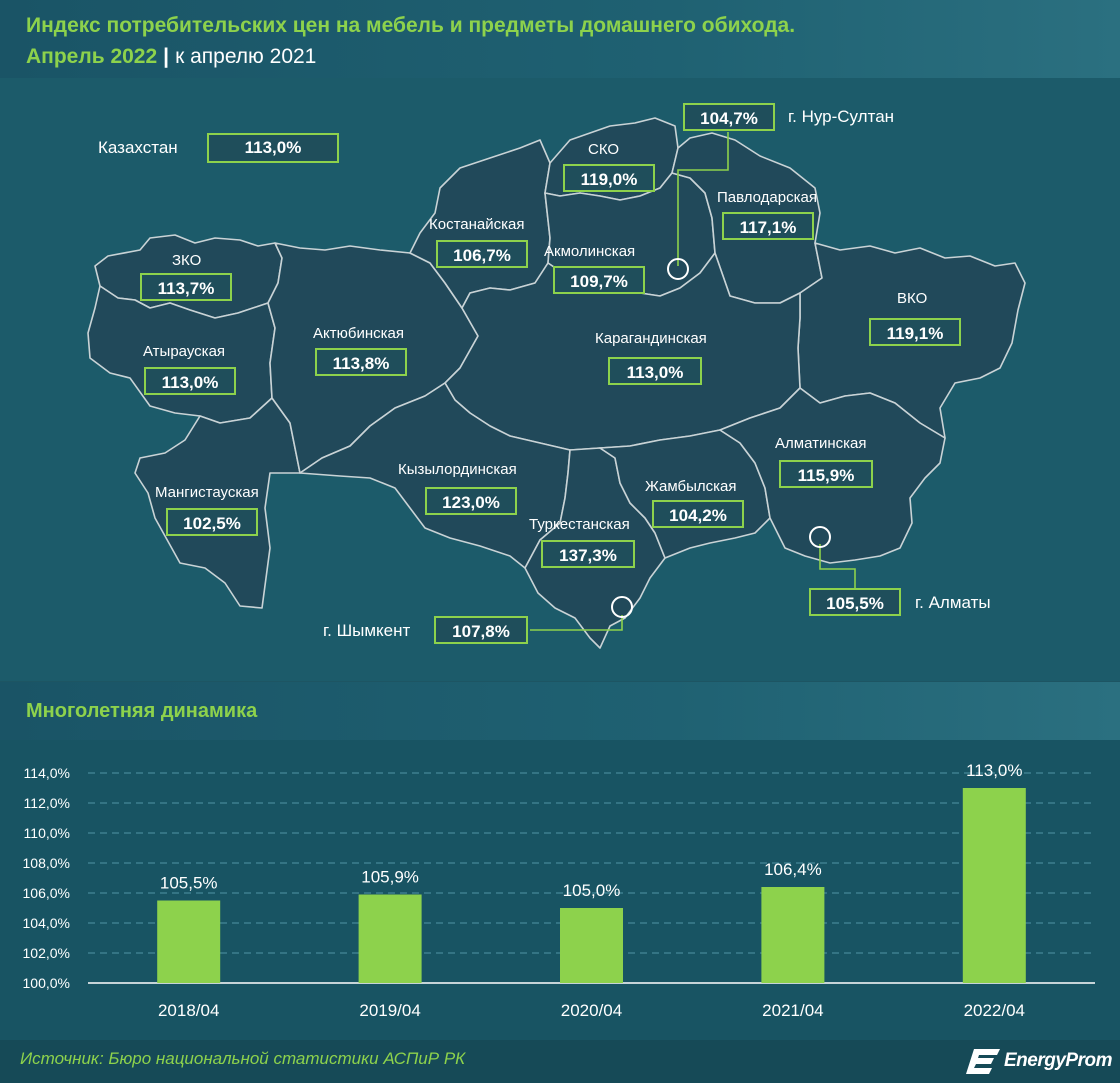 The width and height of the screenshot is (1120, 1083). Describe the element at coordinates (188, 1010) in the screenshot. I see `x-tick-label: 2018/04` at that location.